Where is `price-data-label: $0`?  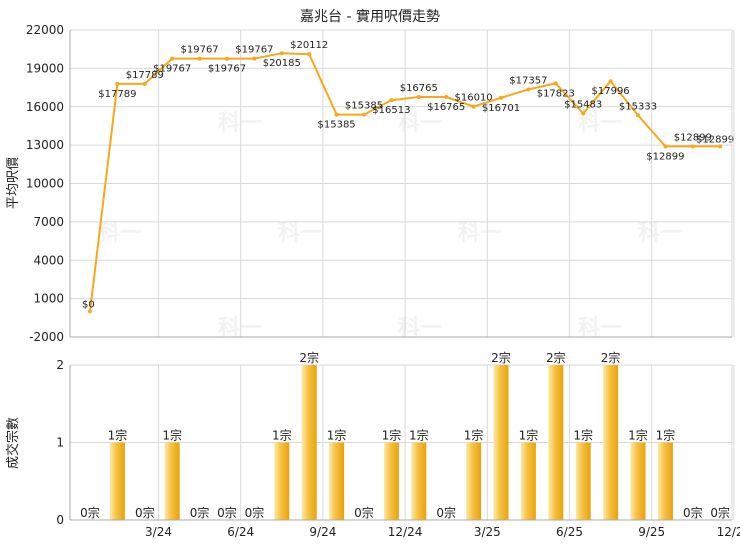 price-data-label: $0 is located at coordinates (88, 304).